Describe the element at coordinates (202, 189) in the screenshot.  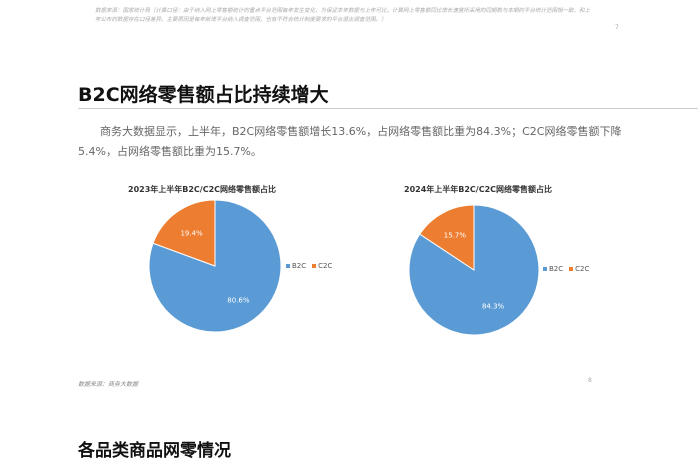
I see `chart-title-2023: 2023年上半年B2C/C2C网络零售额占比` at that location.